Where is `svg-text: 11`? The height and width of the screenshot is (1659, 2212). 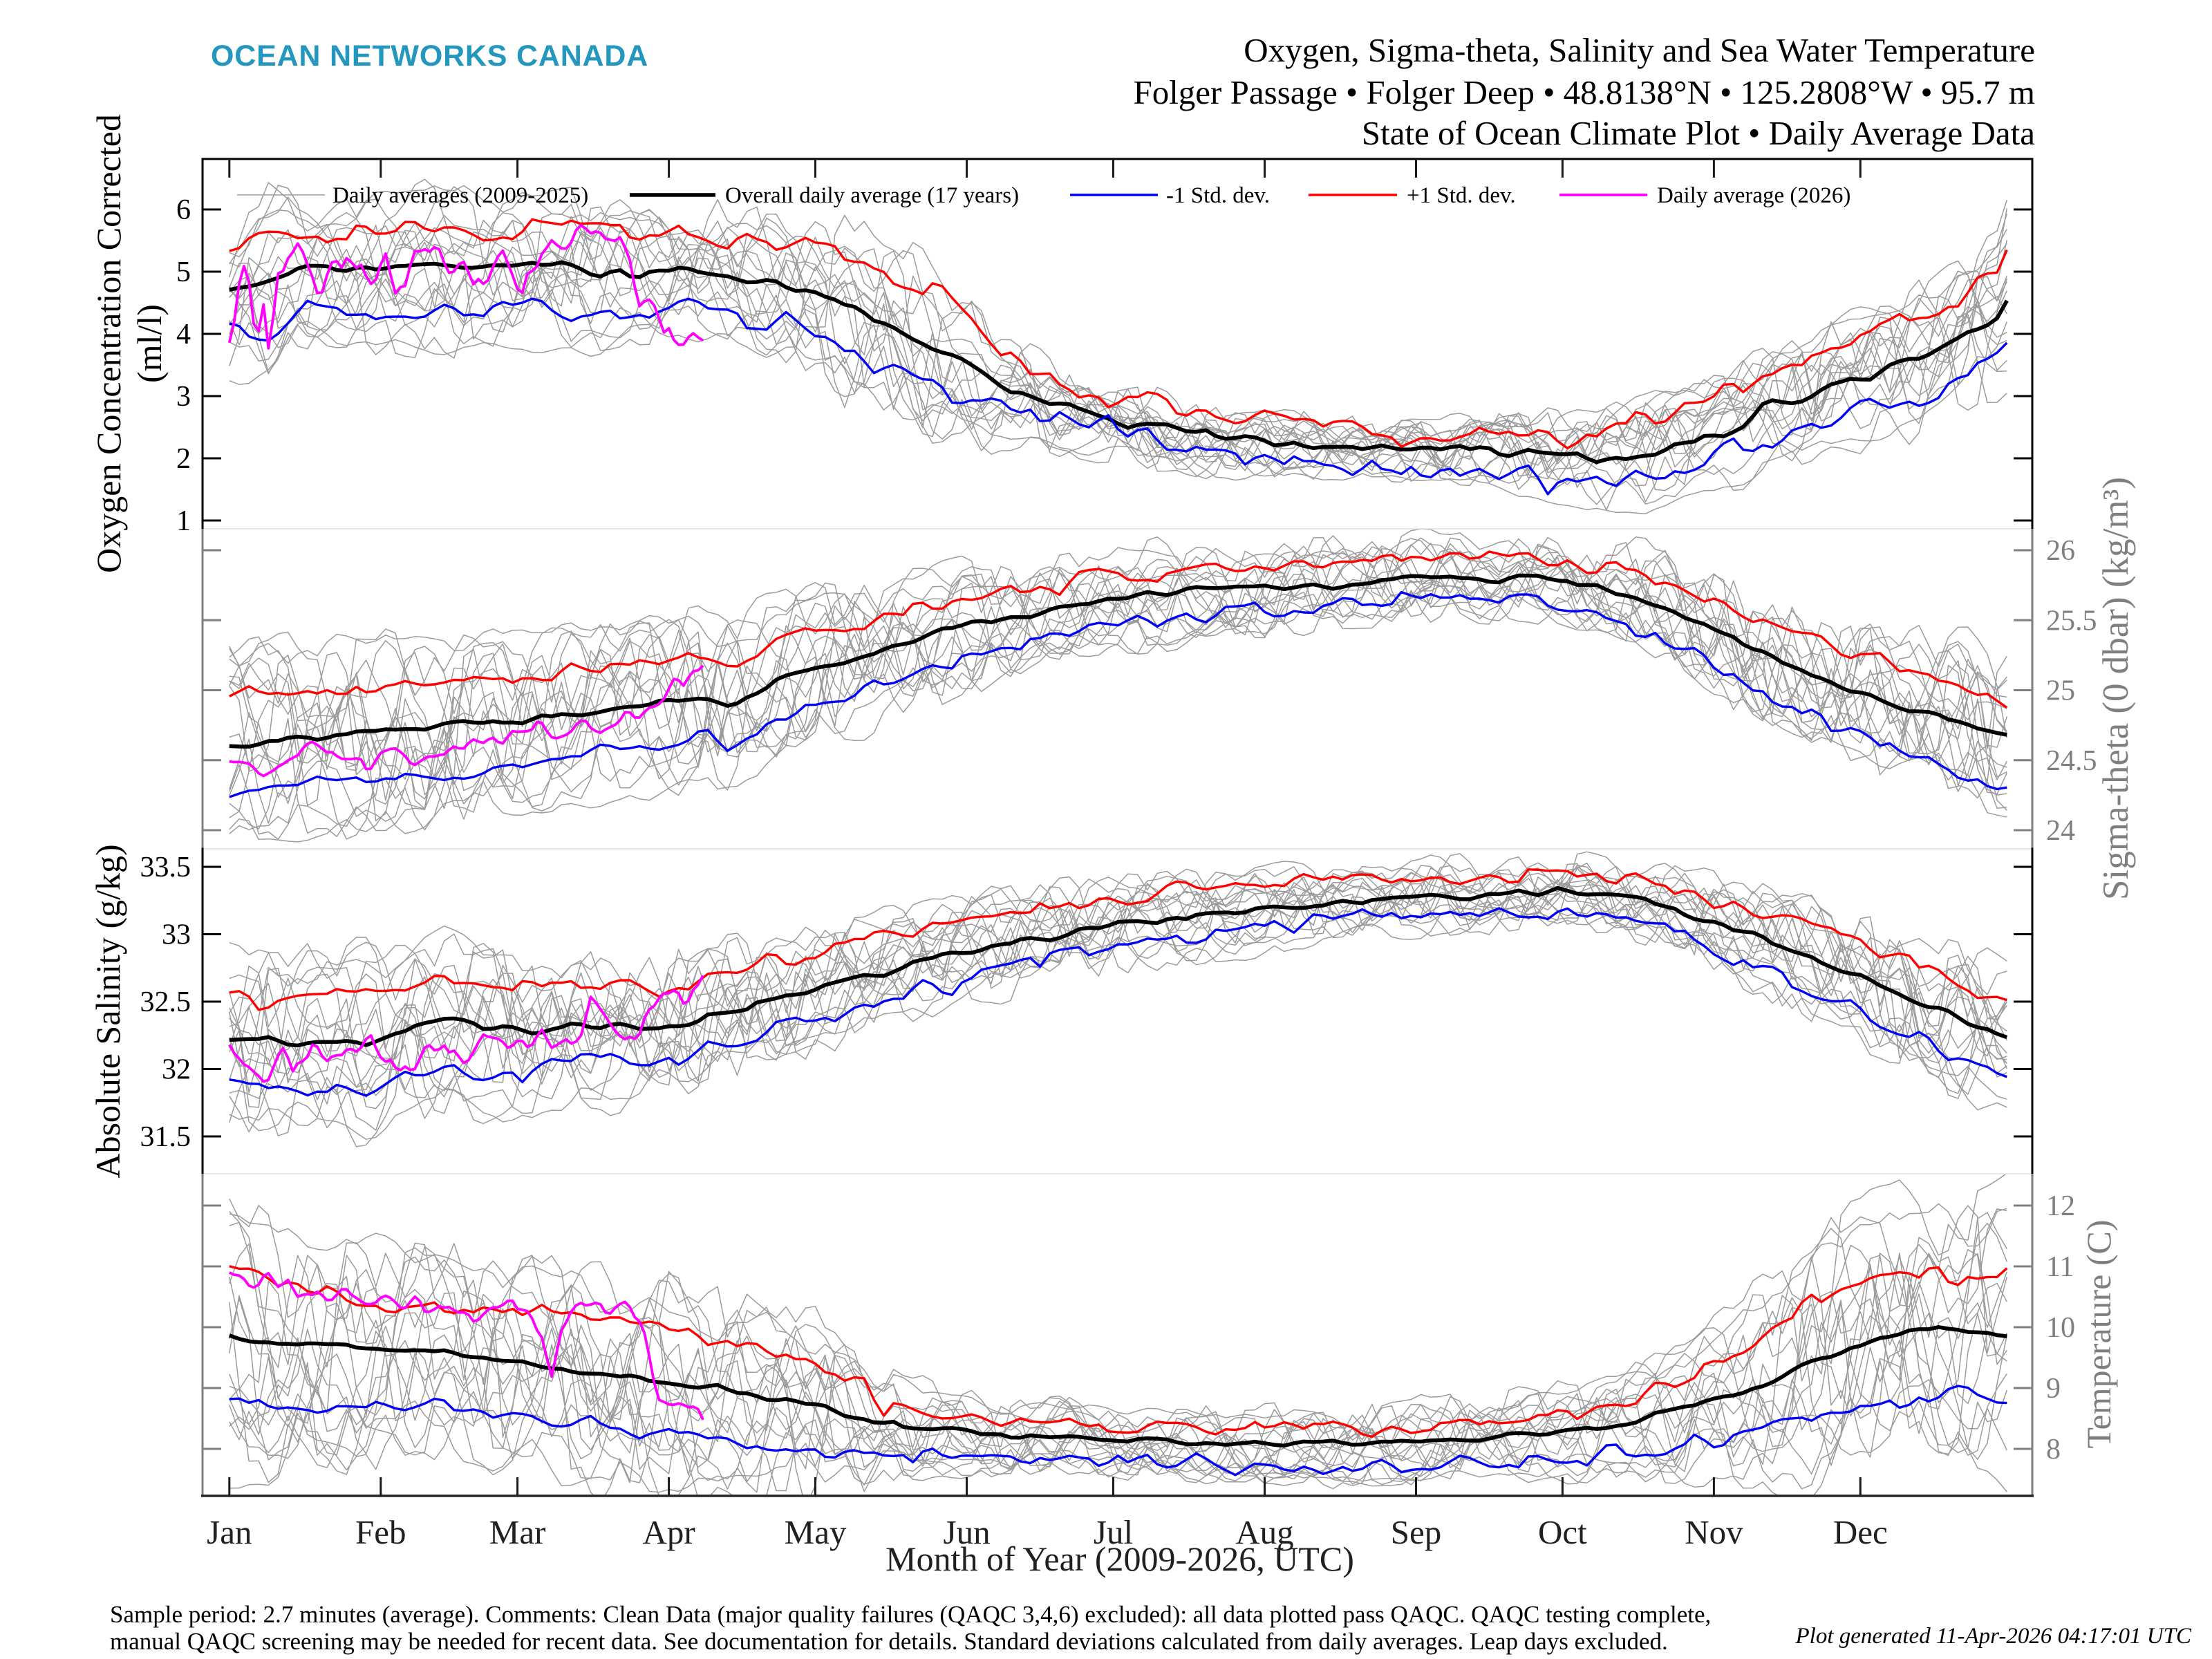 svg-text: 11 is located at coordinates (2060, 1267).